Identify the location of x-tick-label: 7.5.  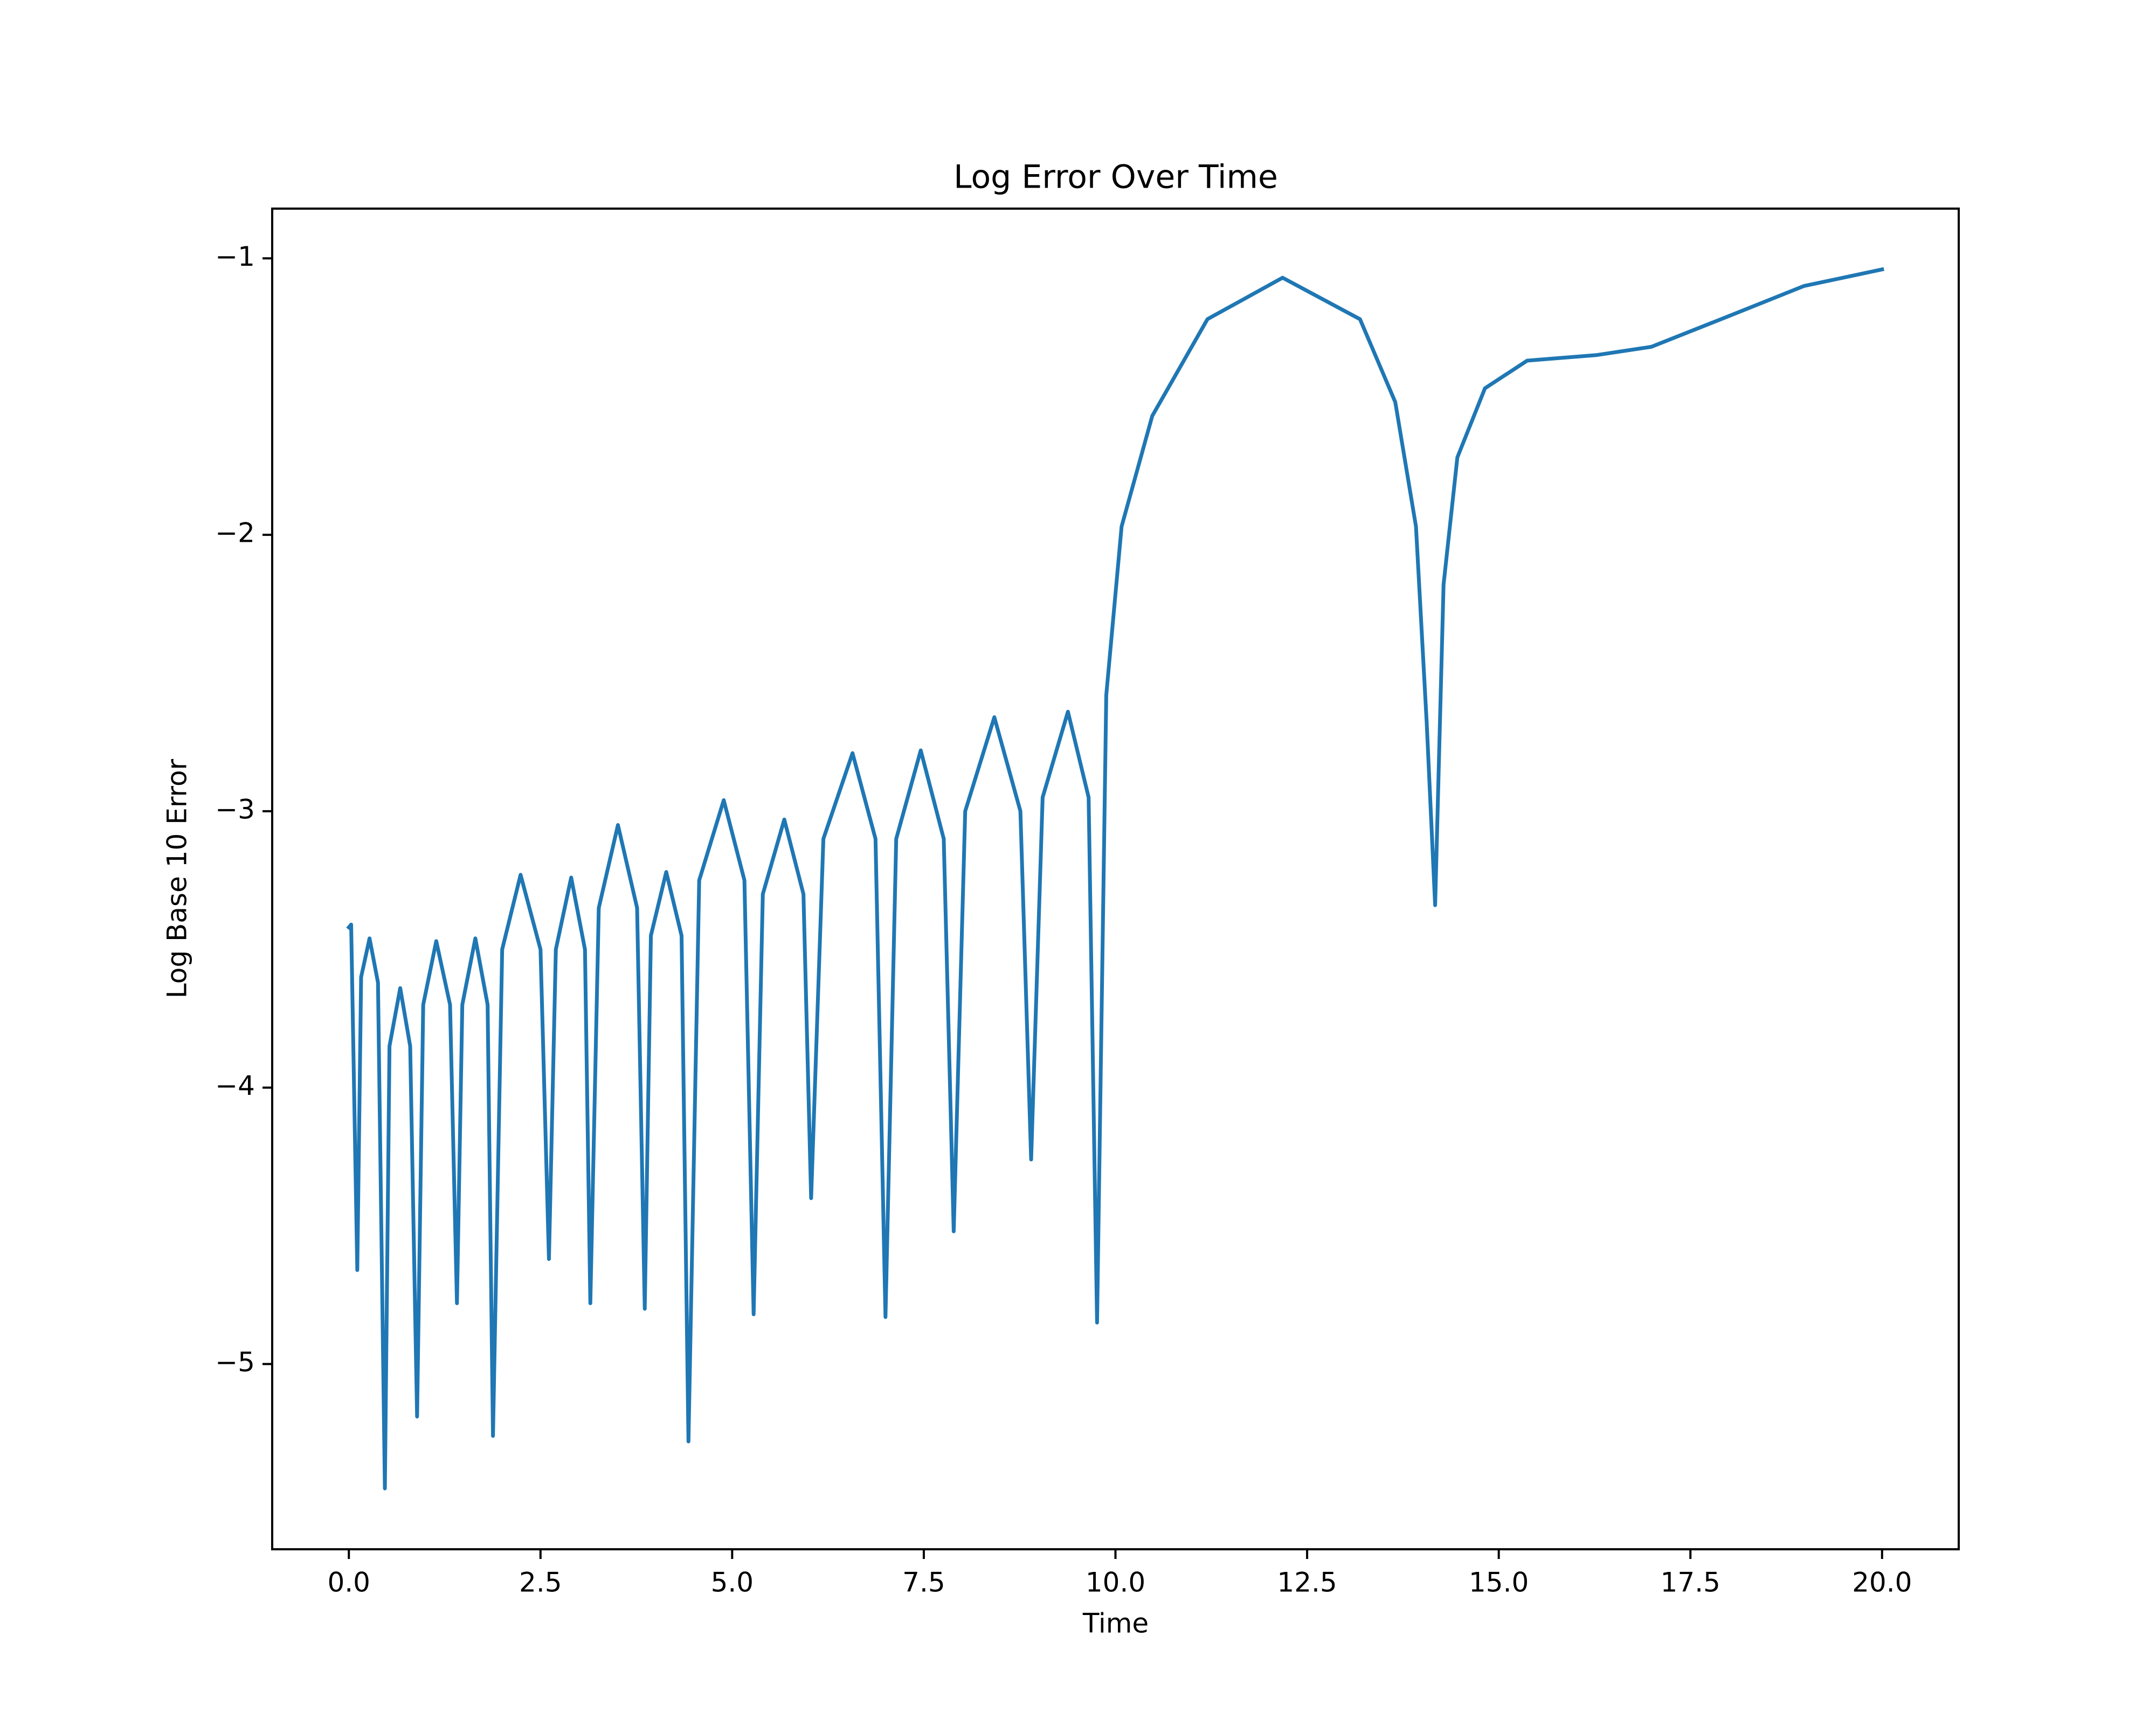
(923, 1582).